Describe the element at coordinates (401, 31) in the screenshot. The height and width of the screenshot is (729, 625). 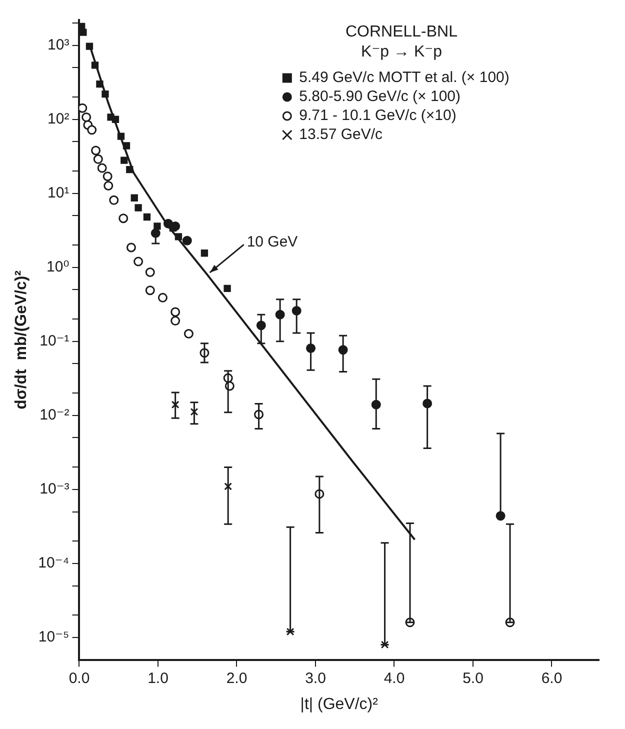
I see `chart-title: CORNELL-BNL` at that location.